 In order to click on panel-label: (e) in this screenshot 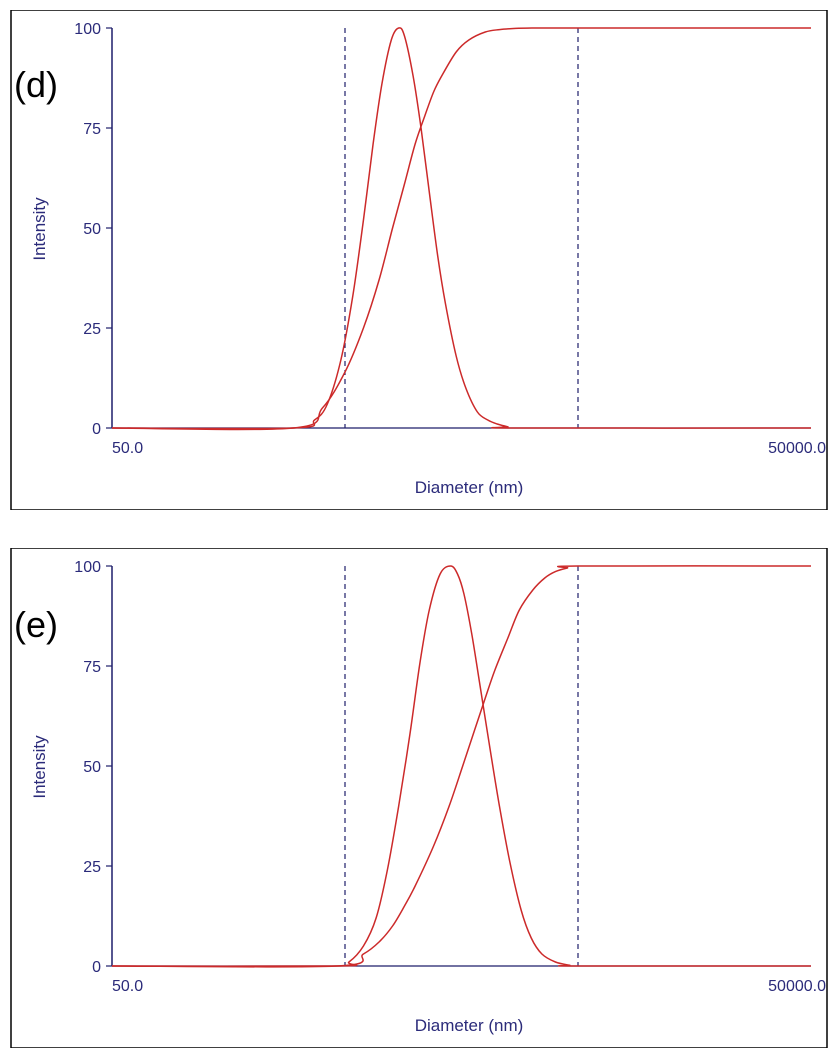, I will do `click(36, 624)`.